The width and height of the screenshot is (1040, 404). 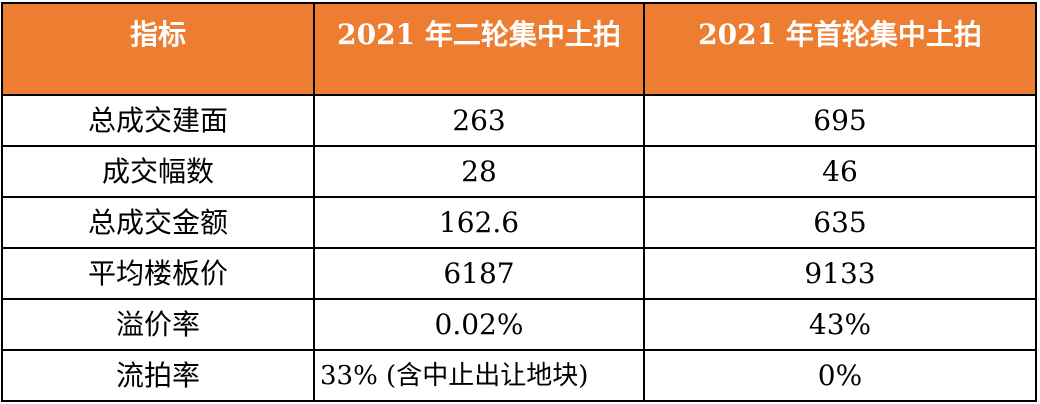 I want to click on table-row-total-amount: 总成交金额 162.6 635, so click(x=519, y=222).